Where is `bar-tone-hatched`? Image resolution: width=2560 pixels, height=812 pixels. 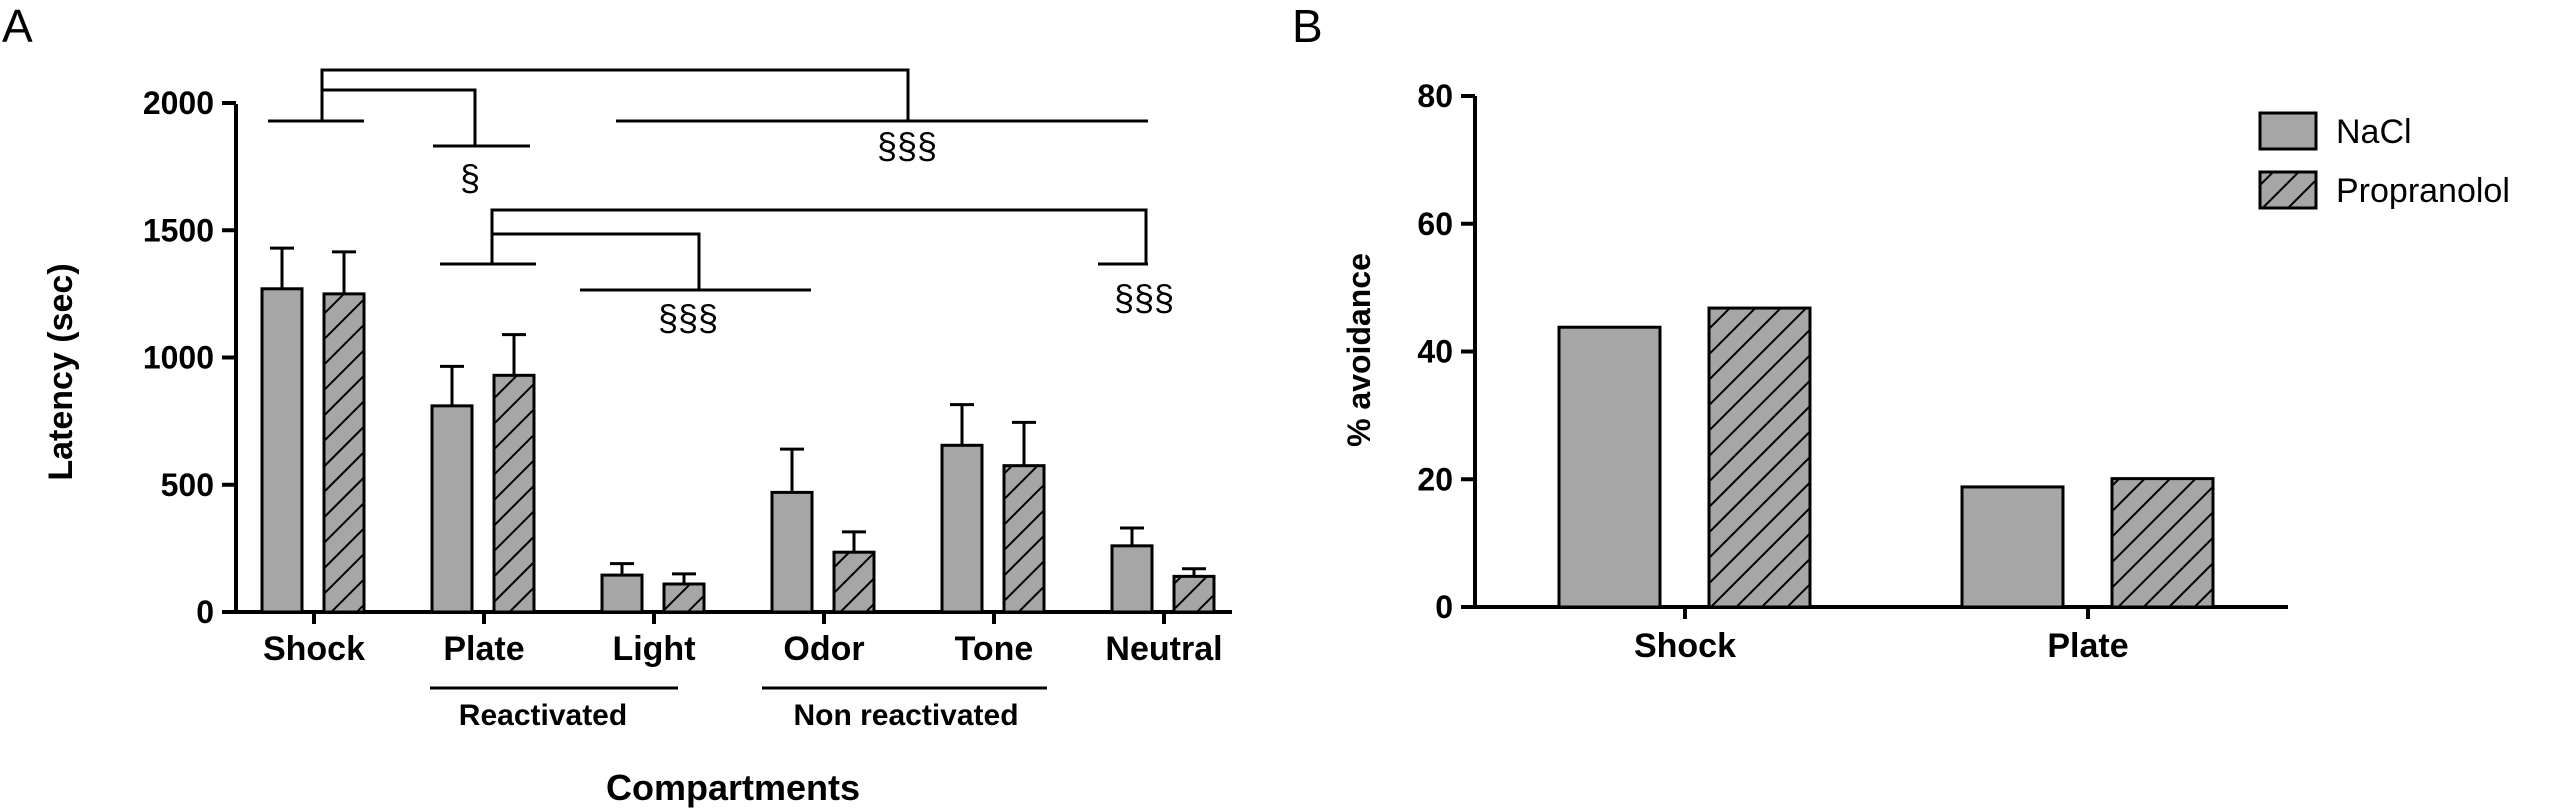 bar-tone-hatched is located at coordinates (1024, 539).